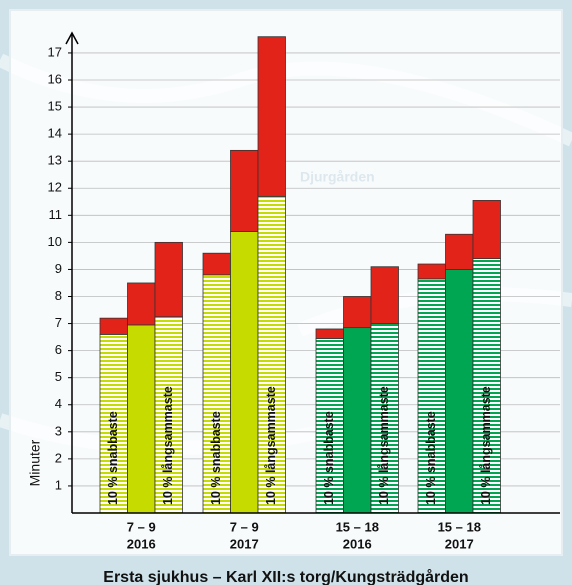 Image resolution: width=572 pixels, height=585 pixels. I want to click on y-axis-arrow, so click(72, 38).